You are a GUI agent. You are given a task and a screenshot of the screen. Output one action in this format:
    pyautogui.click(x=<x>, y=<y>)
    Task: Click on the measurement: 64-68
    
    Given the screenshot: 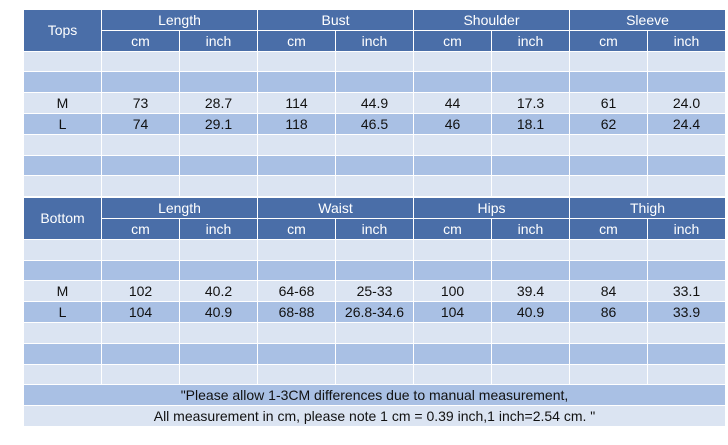 What is the action you would take?
    pyautogui.click(x=297, y=292)
    